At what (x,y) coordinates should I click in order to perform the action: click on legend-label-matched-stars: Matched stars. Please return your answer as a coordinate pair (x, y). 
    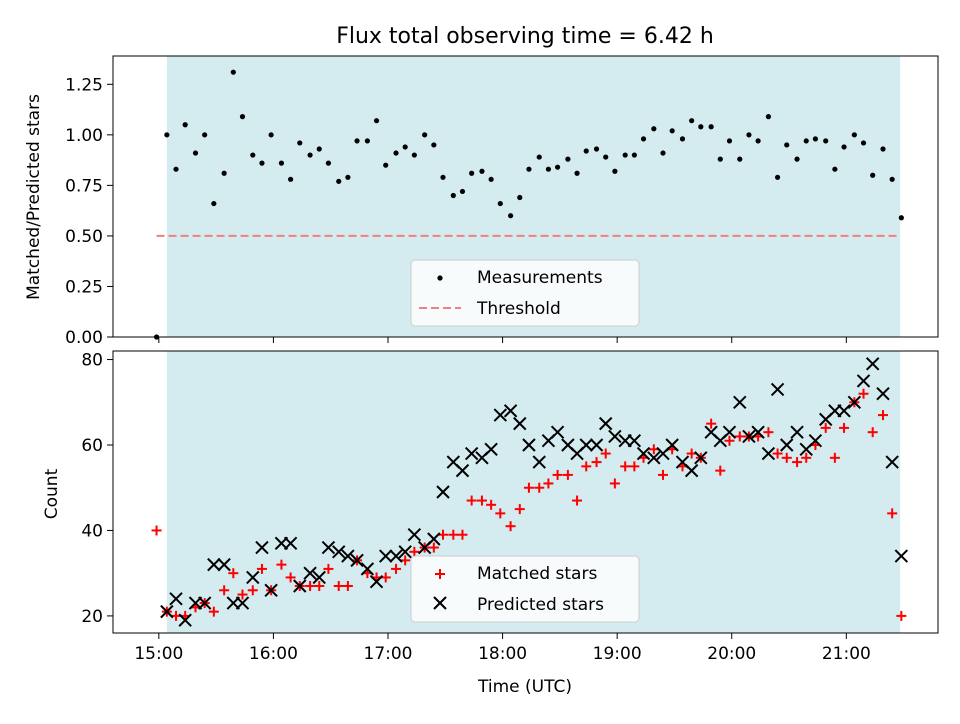
    Looking at the image, I should click on (537, 574).